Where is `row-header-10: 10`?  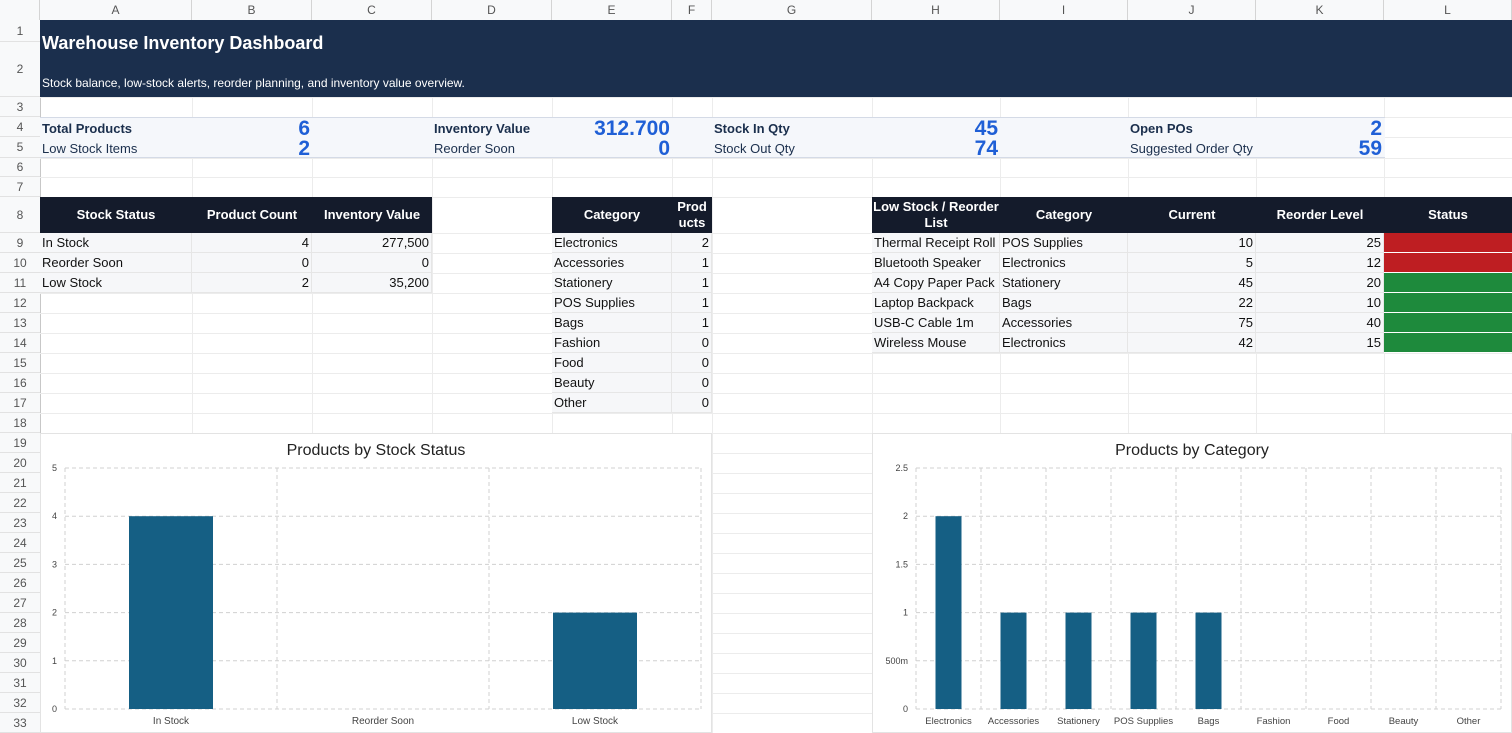
row-header-10: 10 is located at coordinates (20, 263).